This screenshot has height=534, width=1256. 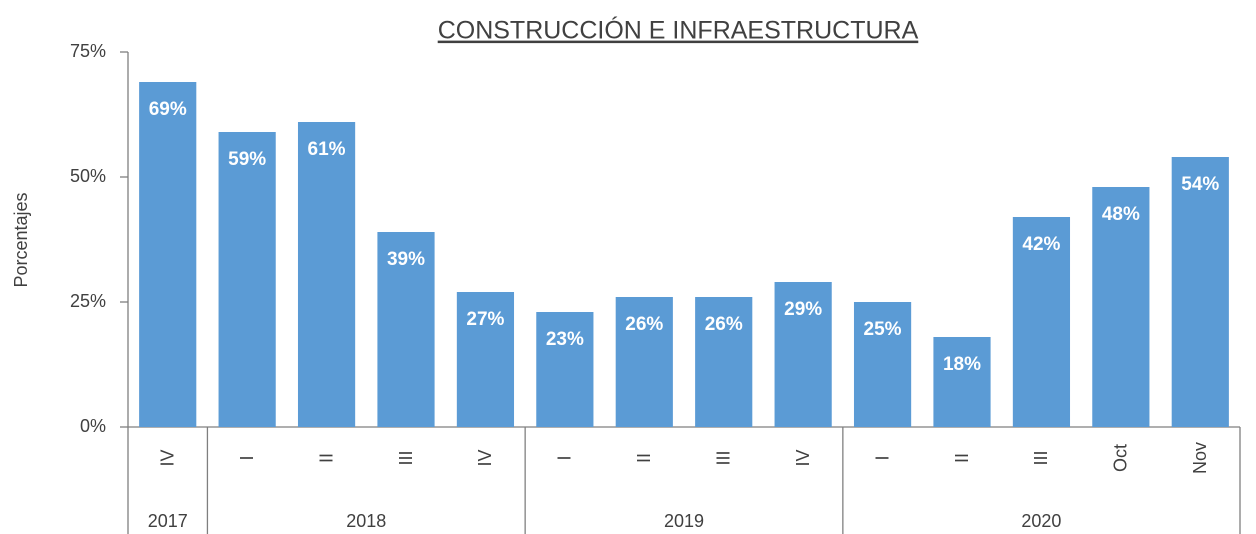 What do you see at coordinates (684, 521) in the screenshot?
I see `group-label: 2019` at bounding box center [684, 521].